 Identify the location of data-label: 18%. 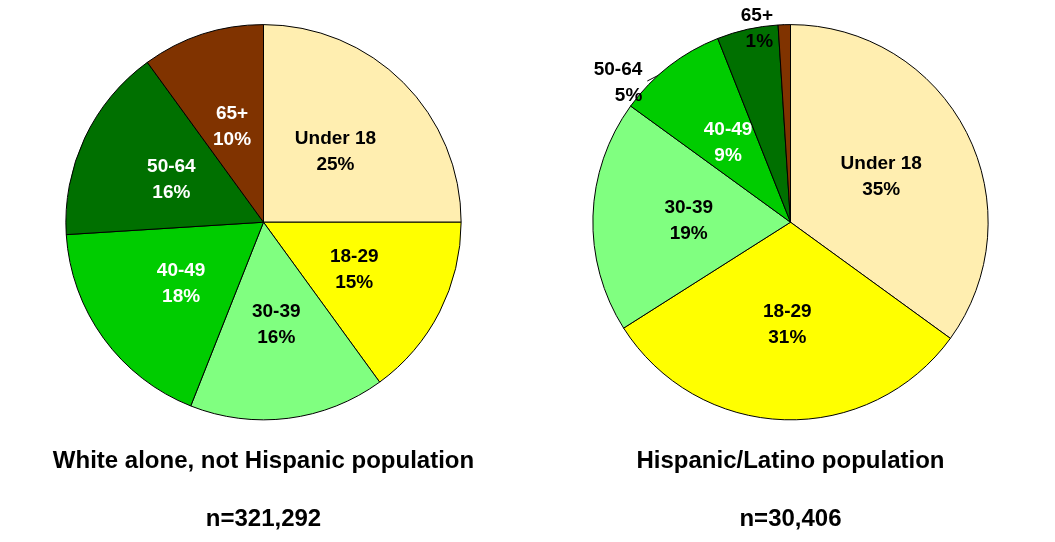
(181, 295).